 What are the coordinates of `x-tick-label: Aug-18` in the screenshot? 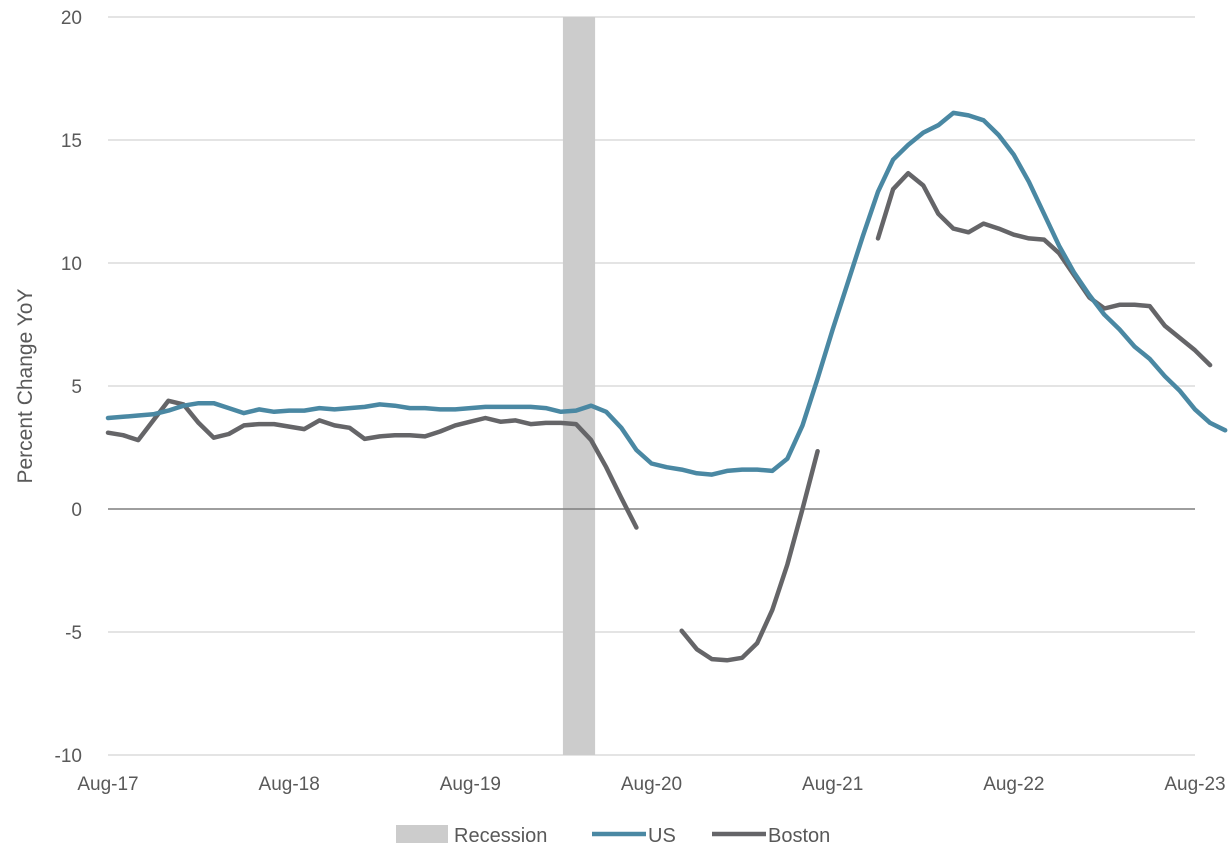 It's located at (289, 784).